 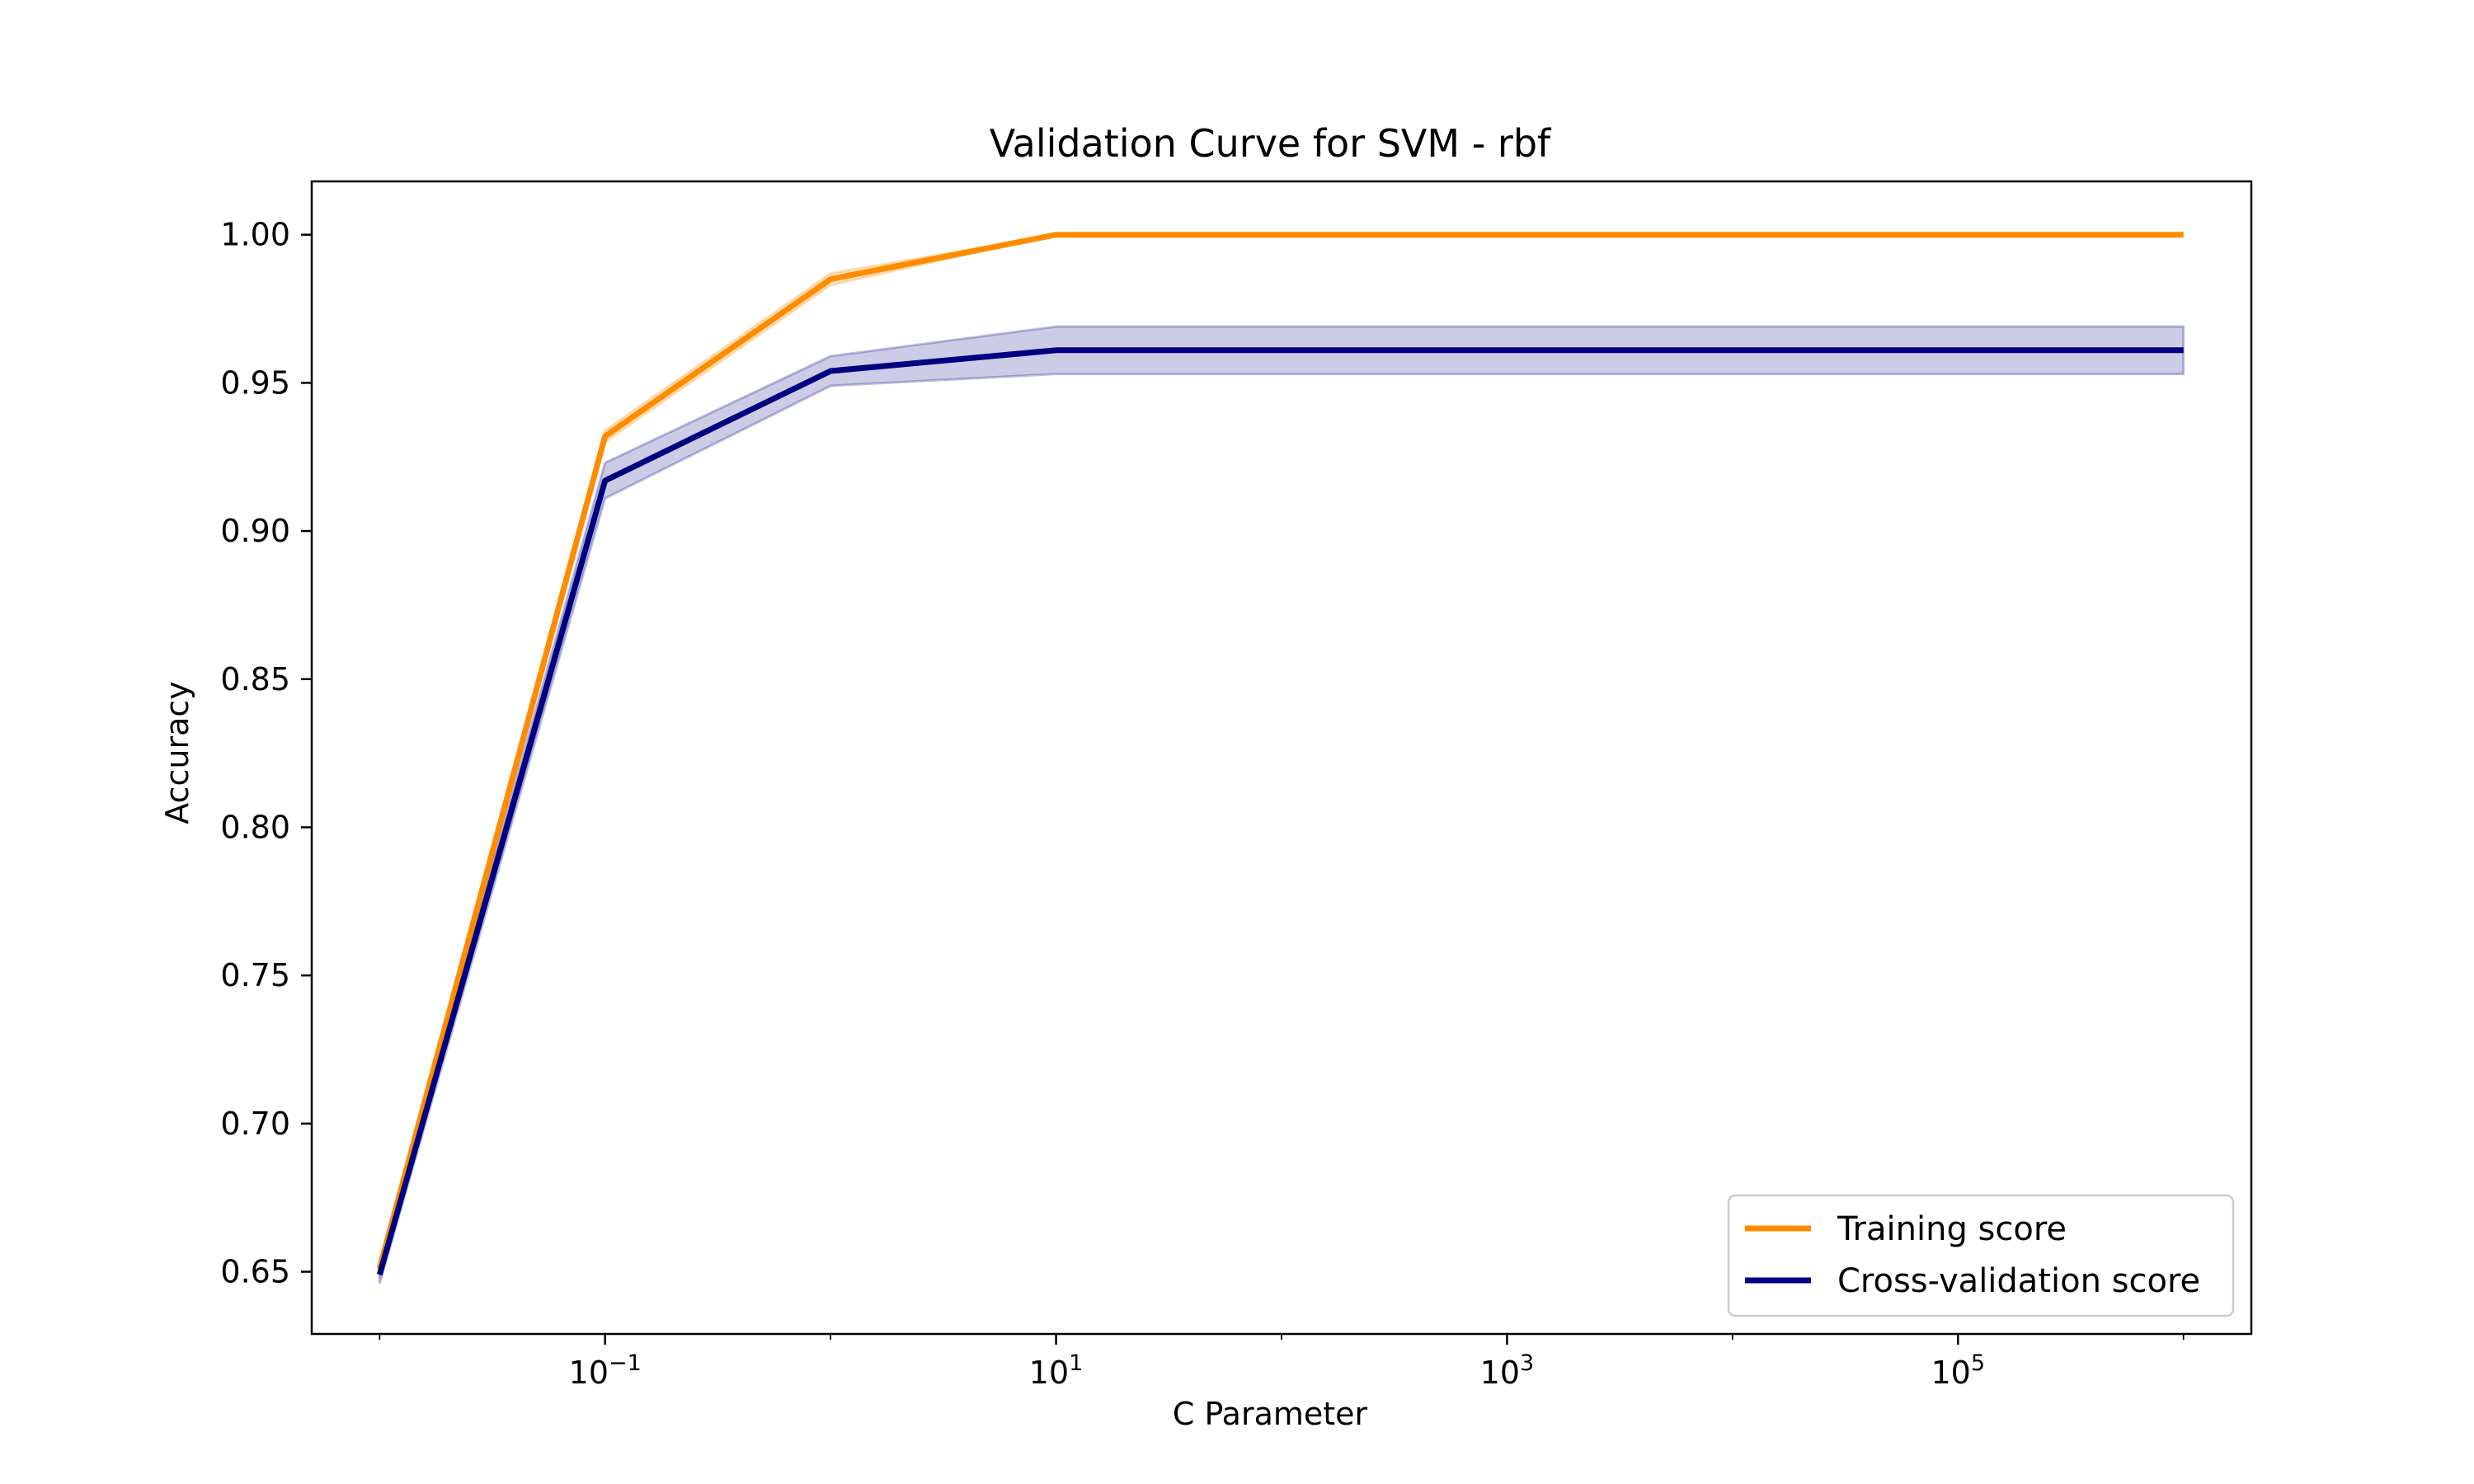 What do you see at coordinates (1958, 1370) in the screenshot?
I see `x-tick-label-3: 10⁵` at bounding box center [1958, 1370].